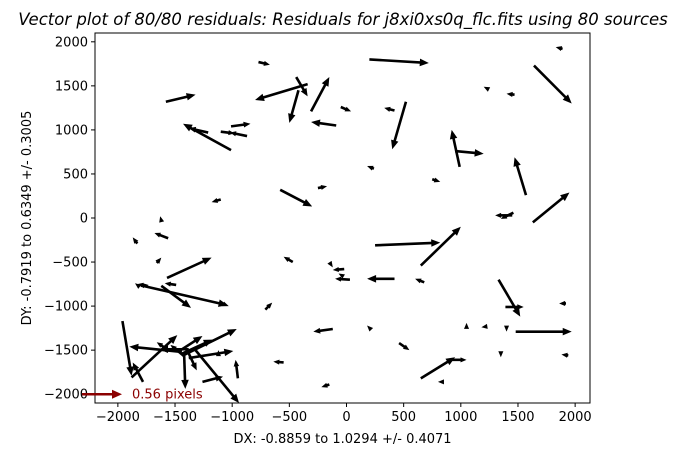 The image size is (686, 456). Describe the element at coordinates (142, 395) in the screenshot. I see `scale-key: 0.56 pixels` at that location.